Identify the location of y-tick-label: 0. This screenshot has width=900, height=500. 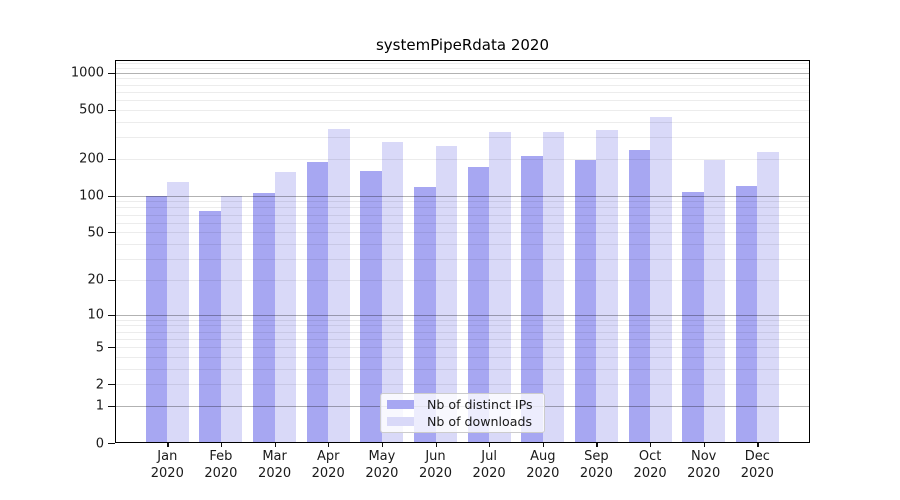
(99, 444).